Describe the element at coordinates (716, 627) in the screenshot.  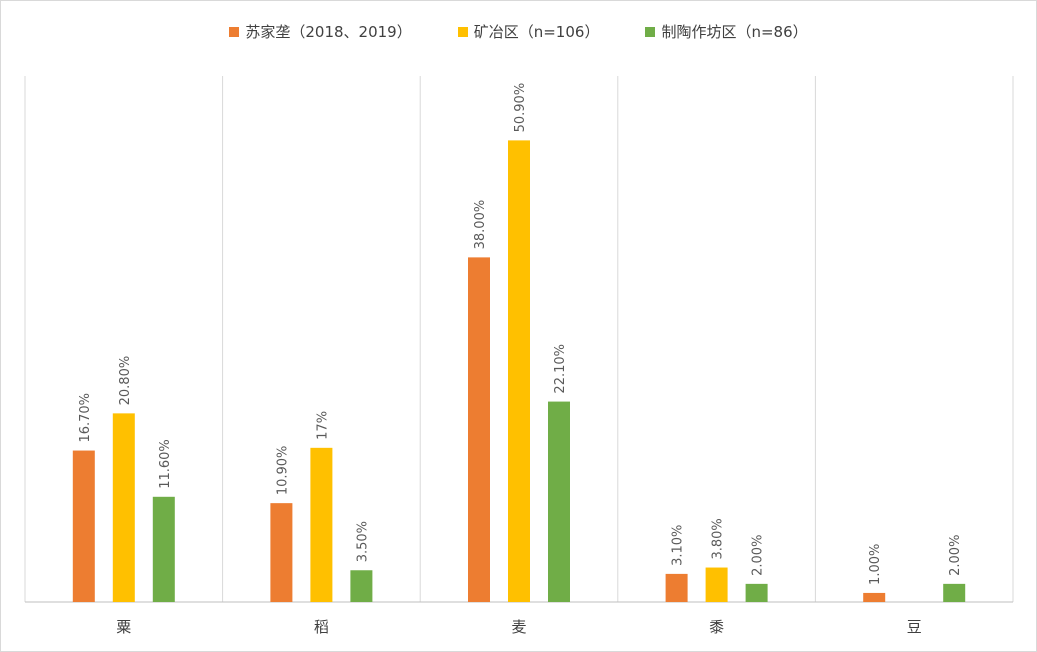
I see `x-tick-label: 黍` at that location.